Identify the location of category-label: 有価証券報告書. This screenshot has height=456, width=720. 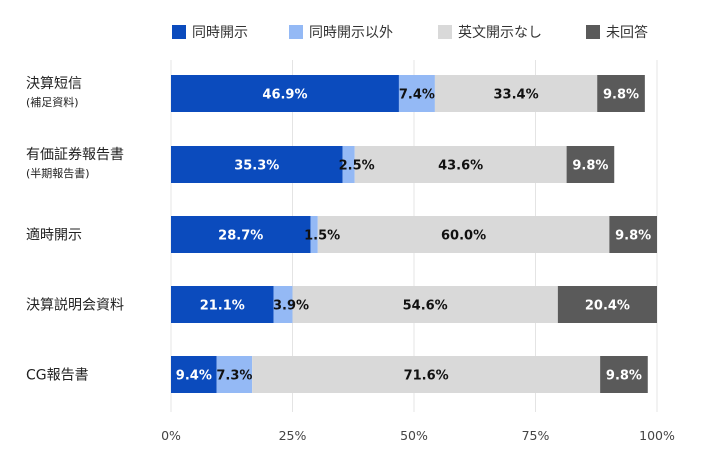
(75, 155).